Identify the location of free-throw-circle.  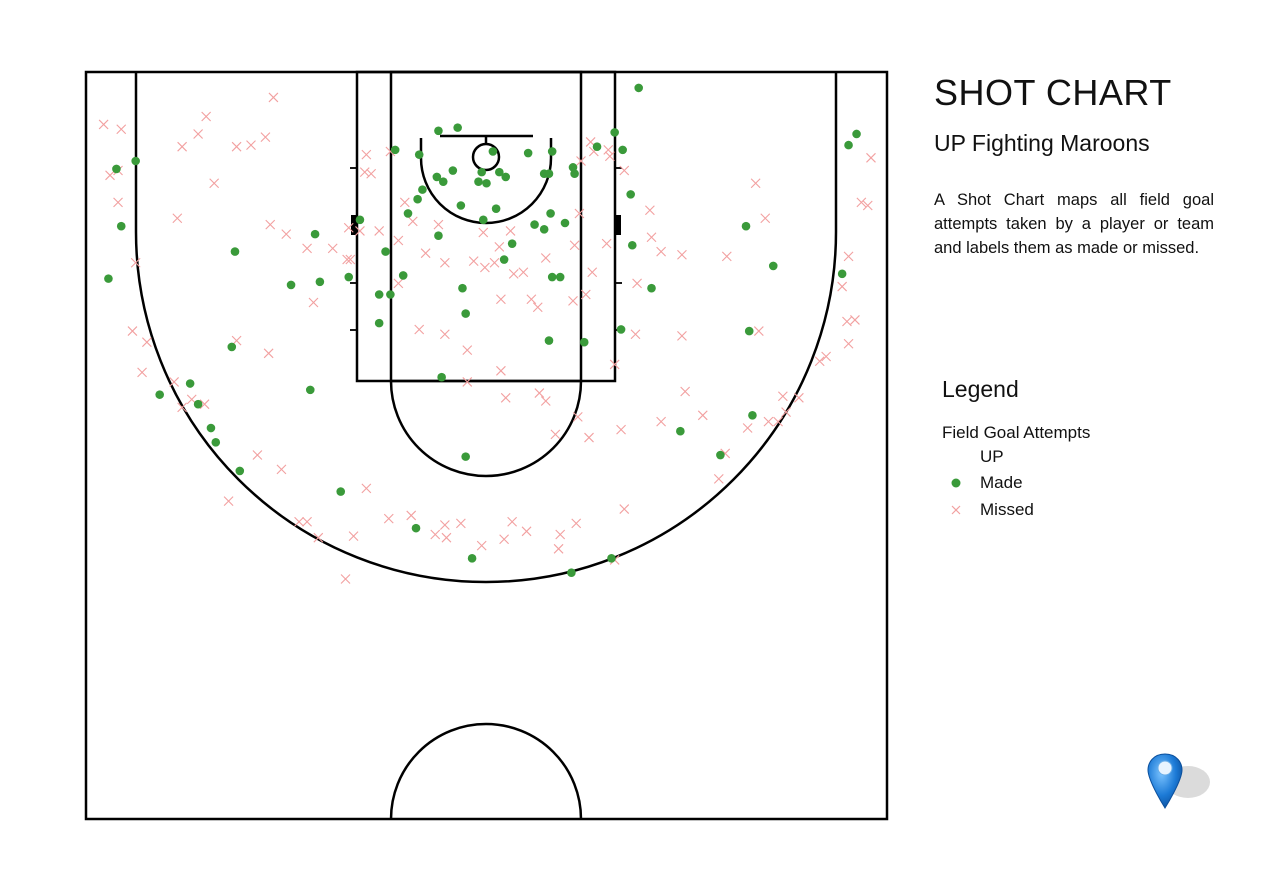
(486, 429).